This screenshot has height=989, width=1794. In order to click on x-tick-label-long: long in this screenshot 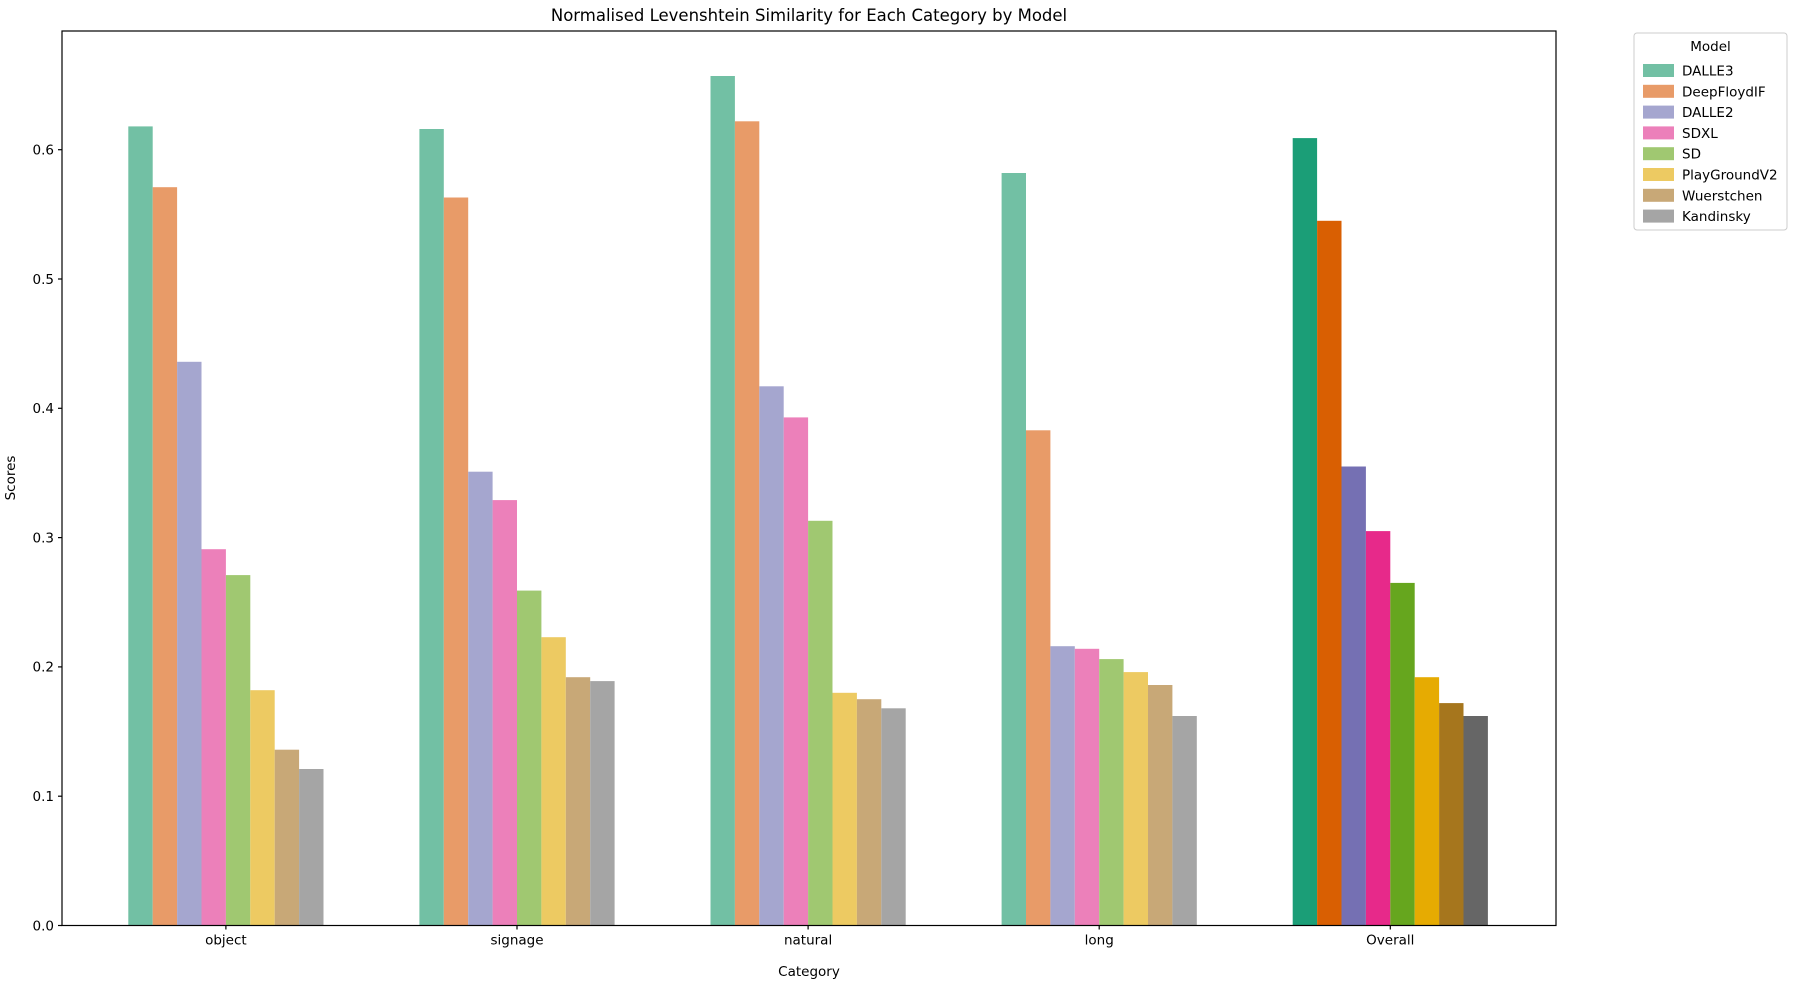, I will do `click(1099, 941)`.